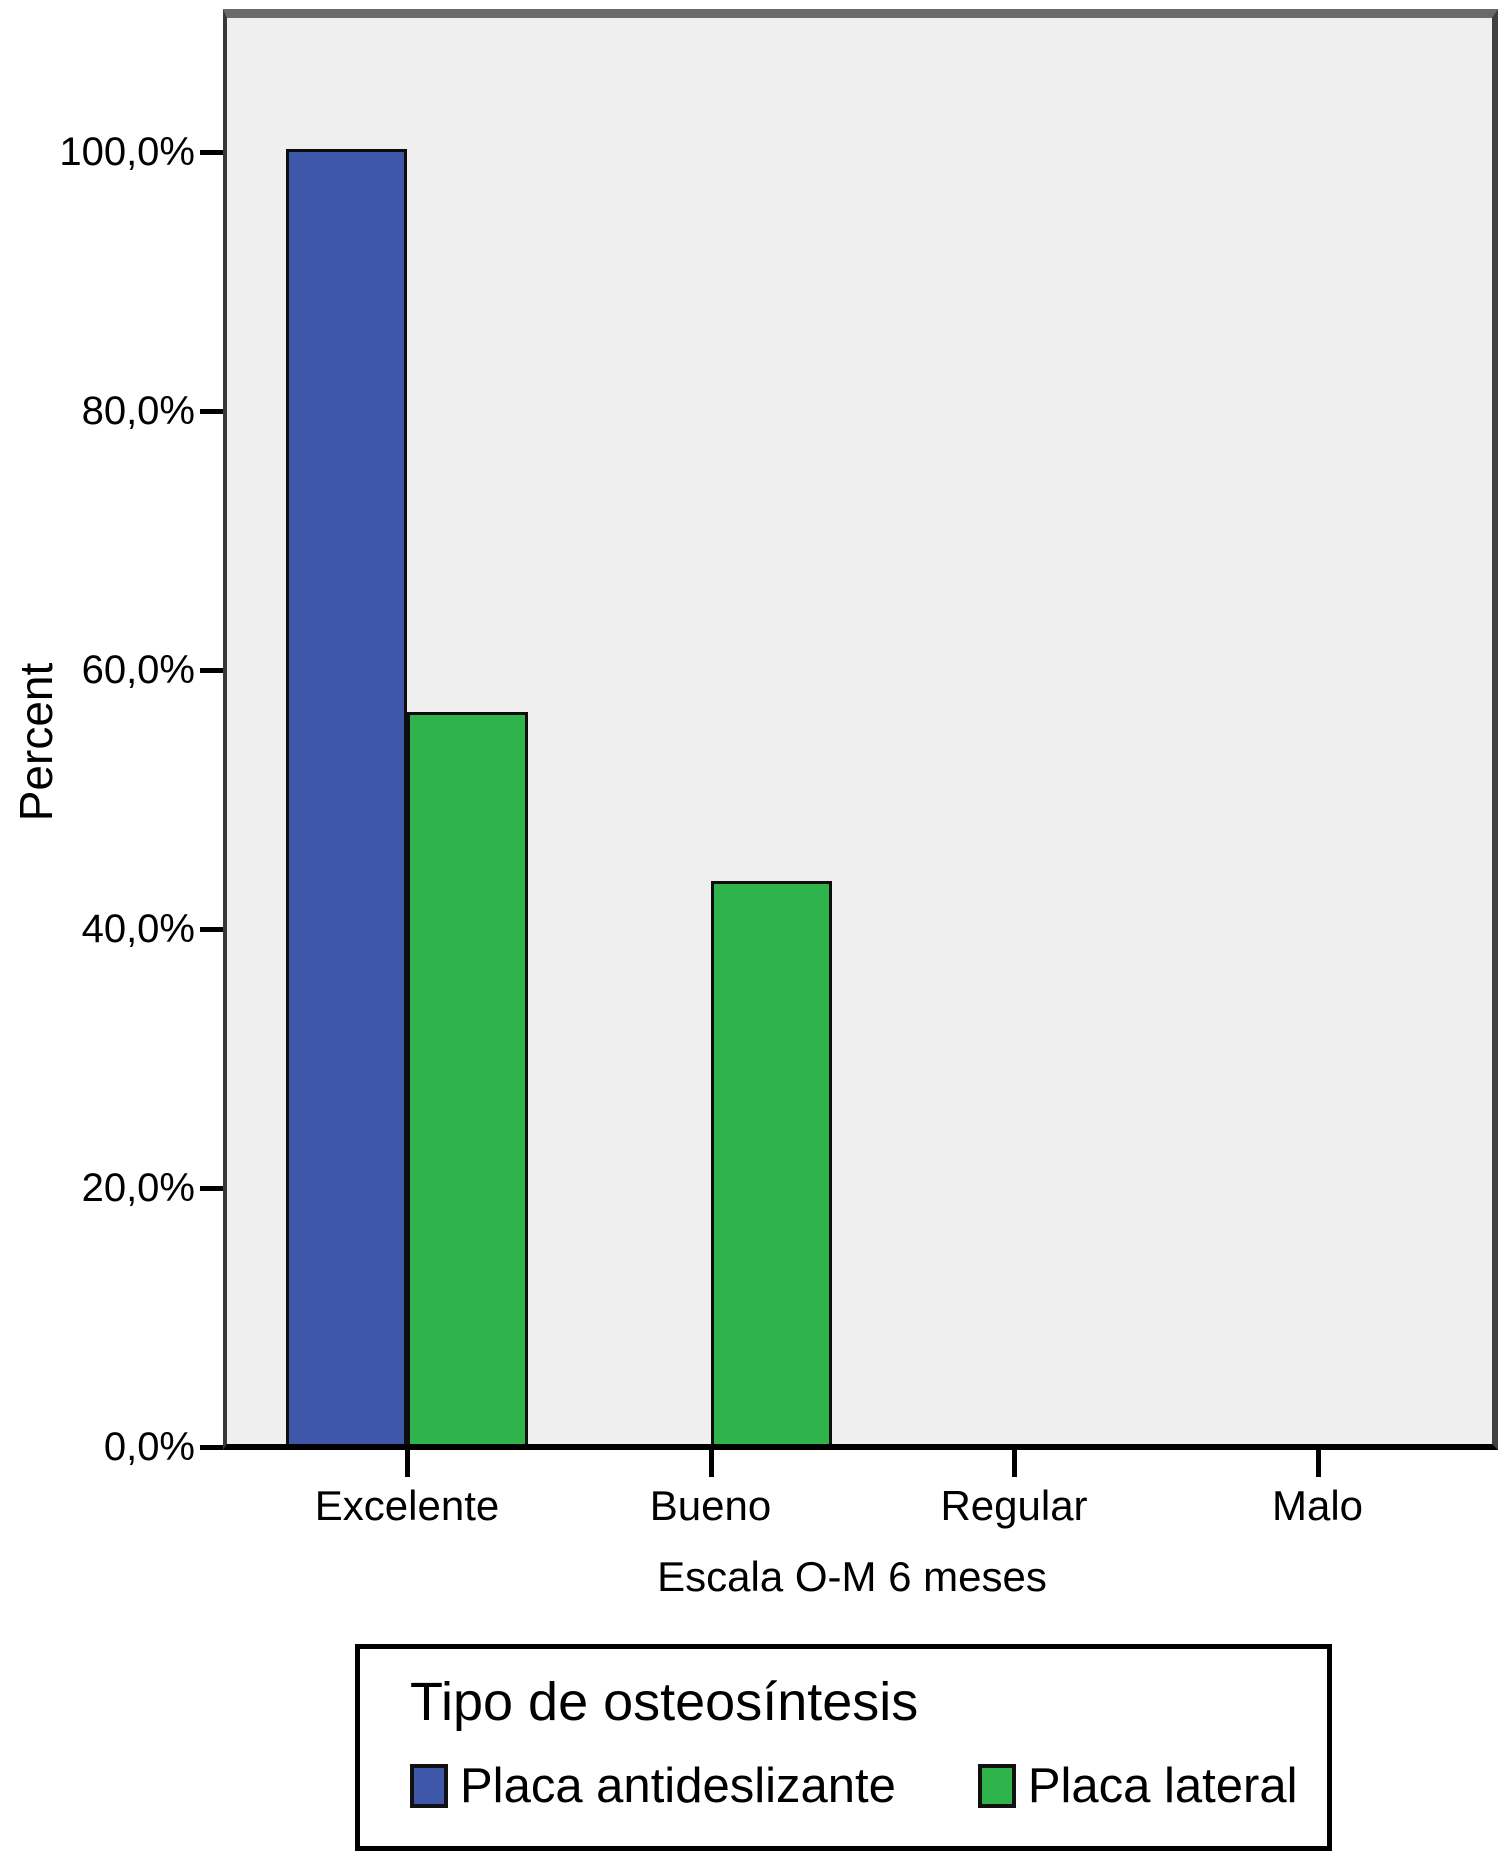 This screenshot has height=1857, width=1507. Describe the element at coordinates (429, 1786) in the screenshot. I see `legend-swatch-placa-antideslizante` at that location.